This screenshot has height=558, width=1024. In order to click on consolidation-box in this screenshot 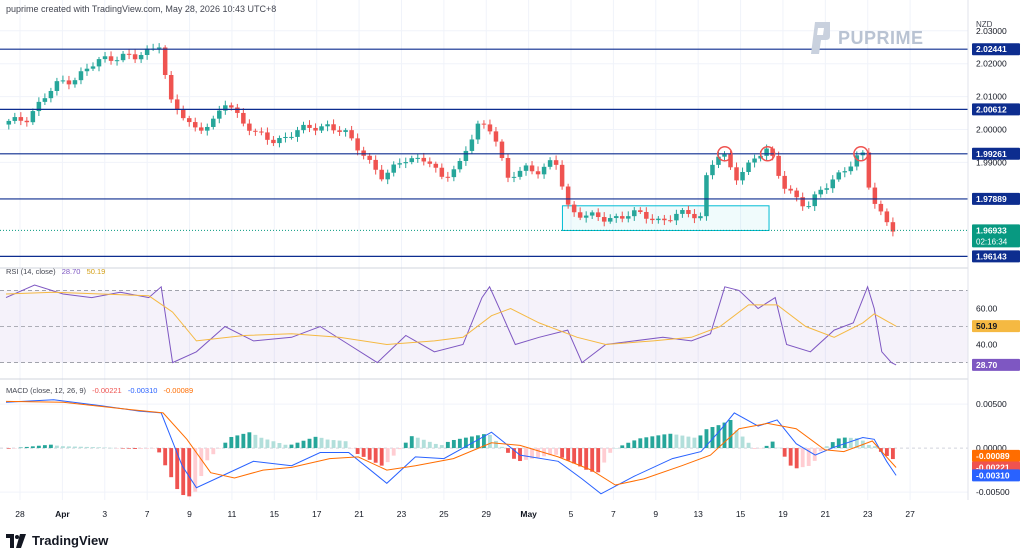, I will do `click(665, 218)`.